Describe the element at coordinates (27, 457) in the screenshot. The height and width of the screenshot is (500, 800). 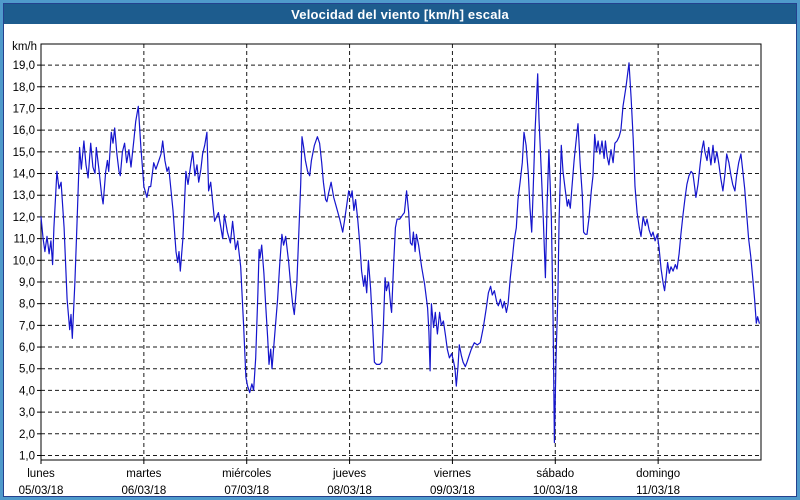
I see `y-tick-label: 1,0` at that location.